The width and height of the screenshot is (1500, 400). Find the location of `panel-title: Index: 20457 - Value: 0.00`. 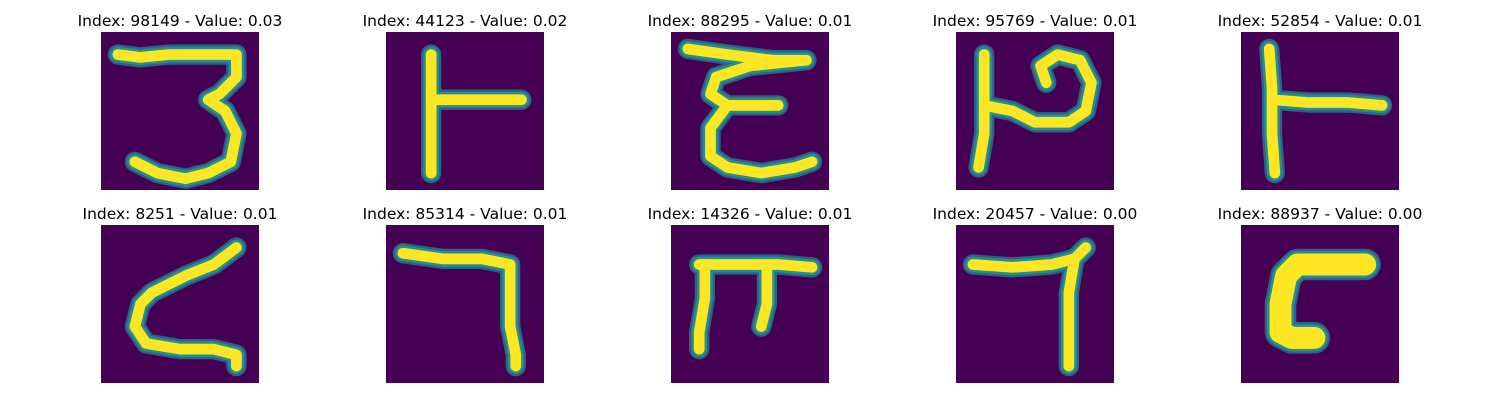

panel-title: Index: 20457 - Value: 0.00 is located at coordinates (1035, 214).